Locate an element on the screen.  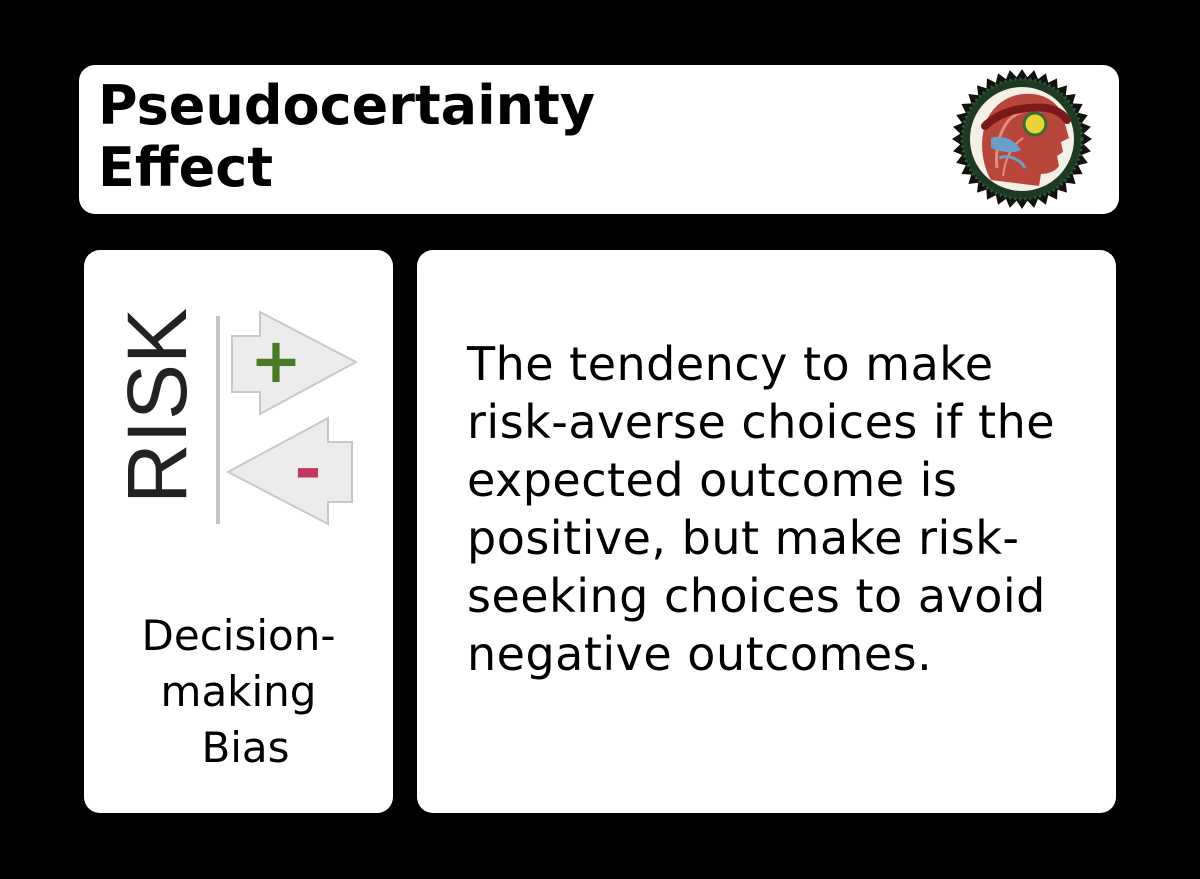
category-label: Decision- making Bias is located at coordinates (238, 692).